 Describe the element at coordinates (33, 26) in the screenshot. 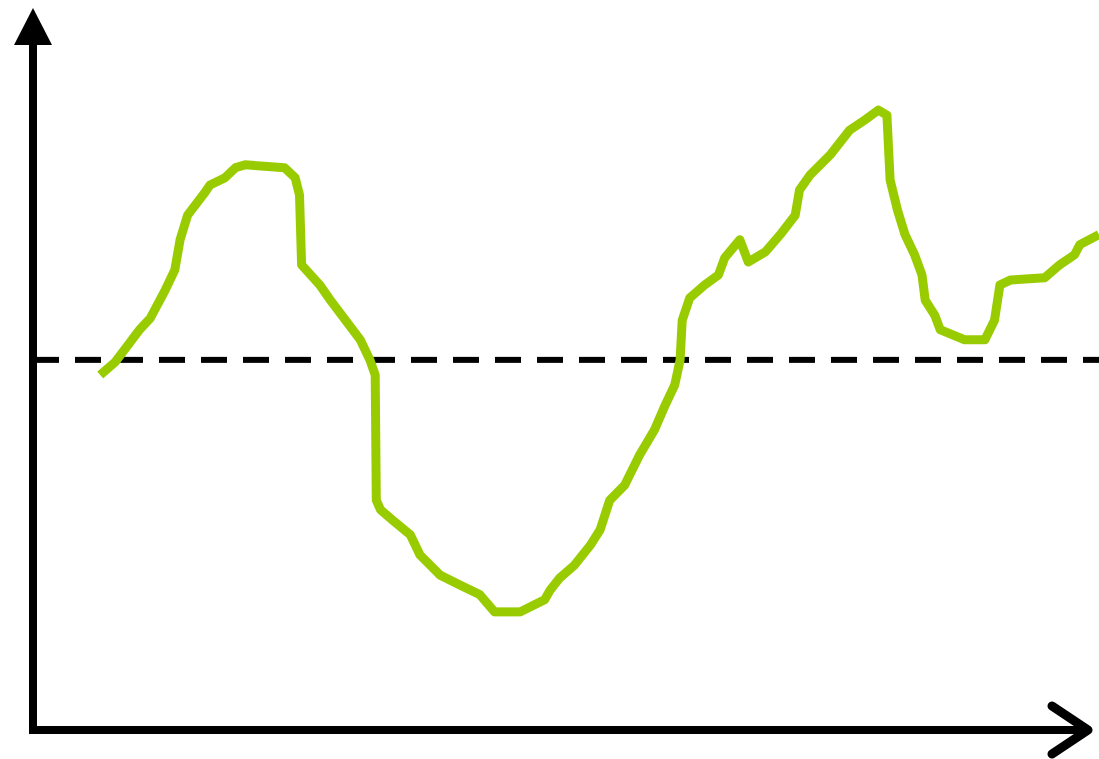

I see `y-axis-arrow` at that location.